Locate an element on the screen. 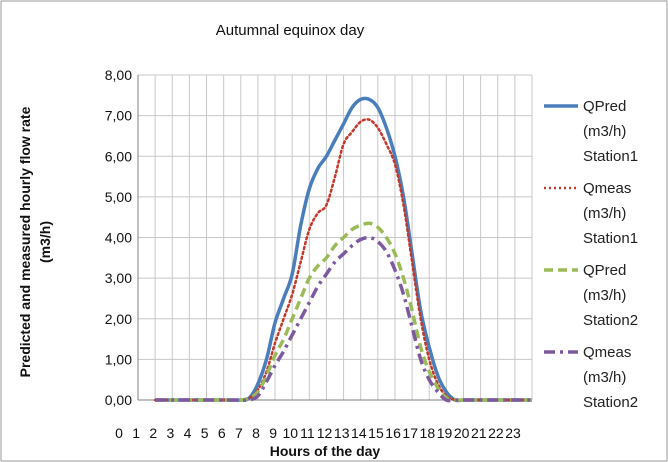 The image size is (668, 462). x-tick-label: 10 is located at coordinates (291, 433).